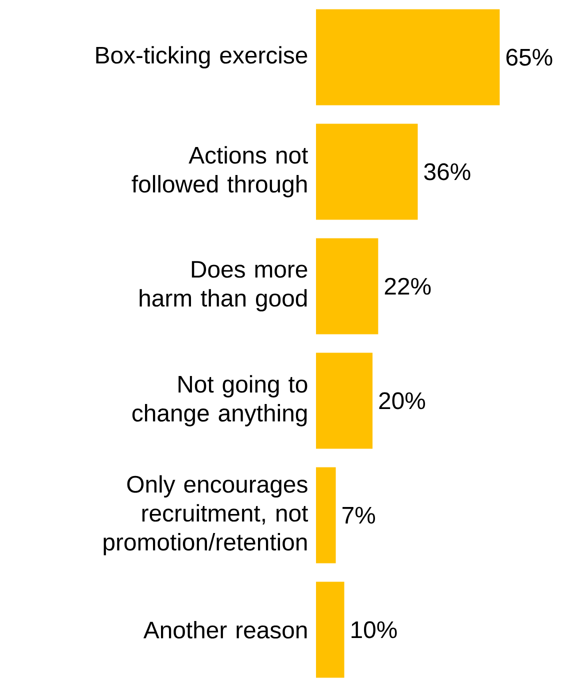 This screenshot has width=564, height=687. Describe the element at coordinates (529, 57) in the screenshot. I see `data-label: 65%` at that location.